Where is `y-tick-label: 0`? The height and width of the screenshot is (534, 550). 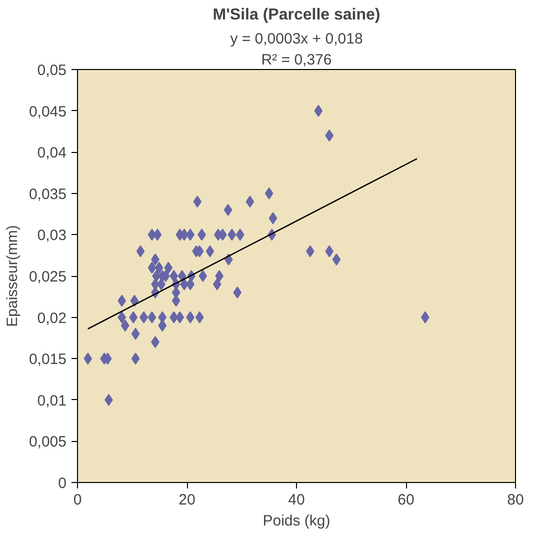 y-tick-label: 0 is located at coordinates (62, 483).